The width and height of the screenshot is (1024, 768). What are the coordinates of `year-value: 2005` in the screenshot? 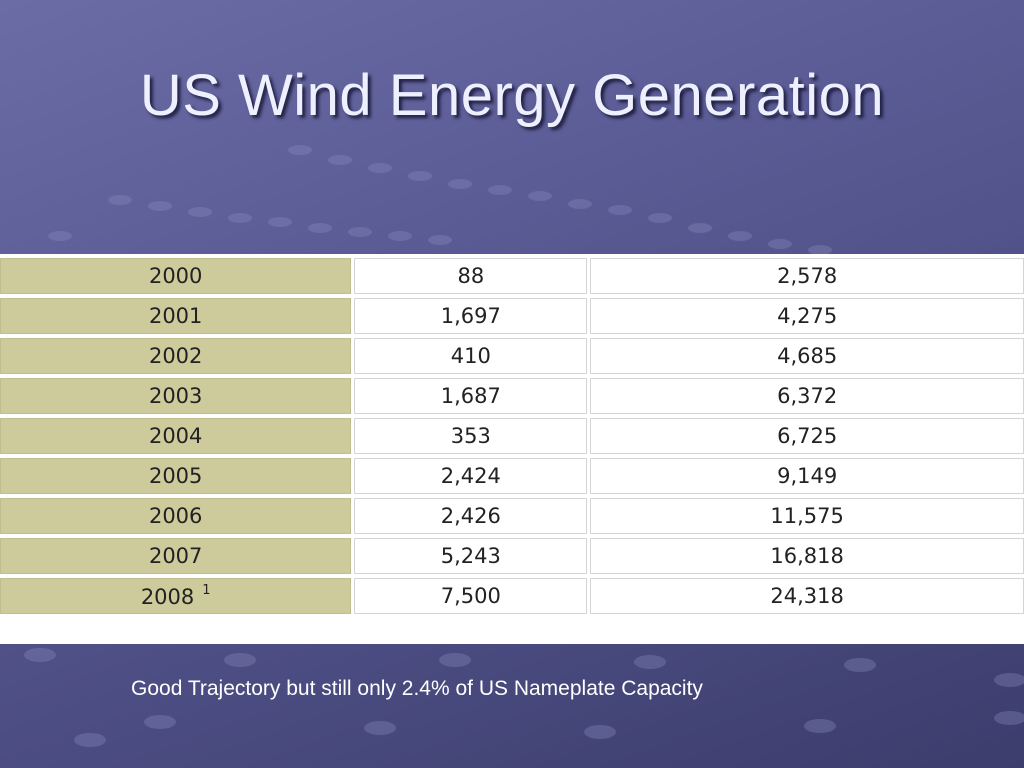 It's located at (175, 476).